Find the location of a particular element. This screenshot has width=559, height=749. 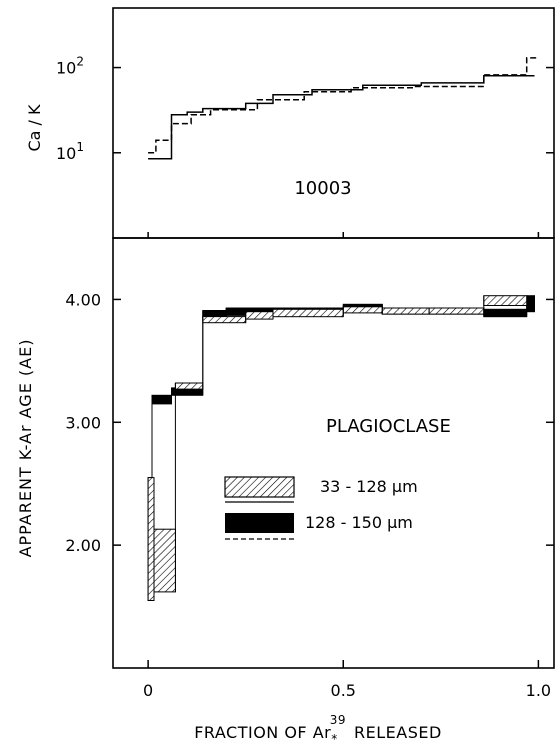

x-axis-label-sub: * is located at coordinates (334, 739).